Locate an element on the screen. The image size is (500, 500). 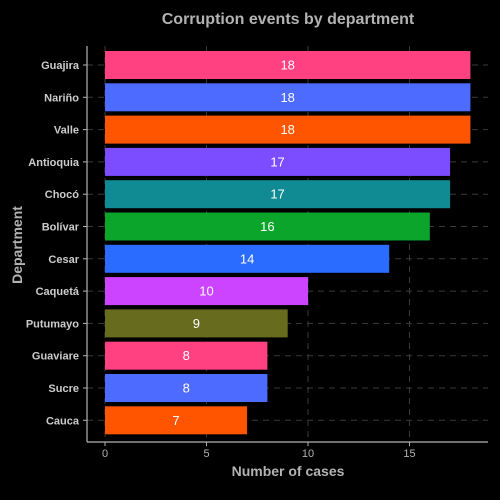
category-label: Chocó is located at coordinates (62, 195).